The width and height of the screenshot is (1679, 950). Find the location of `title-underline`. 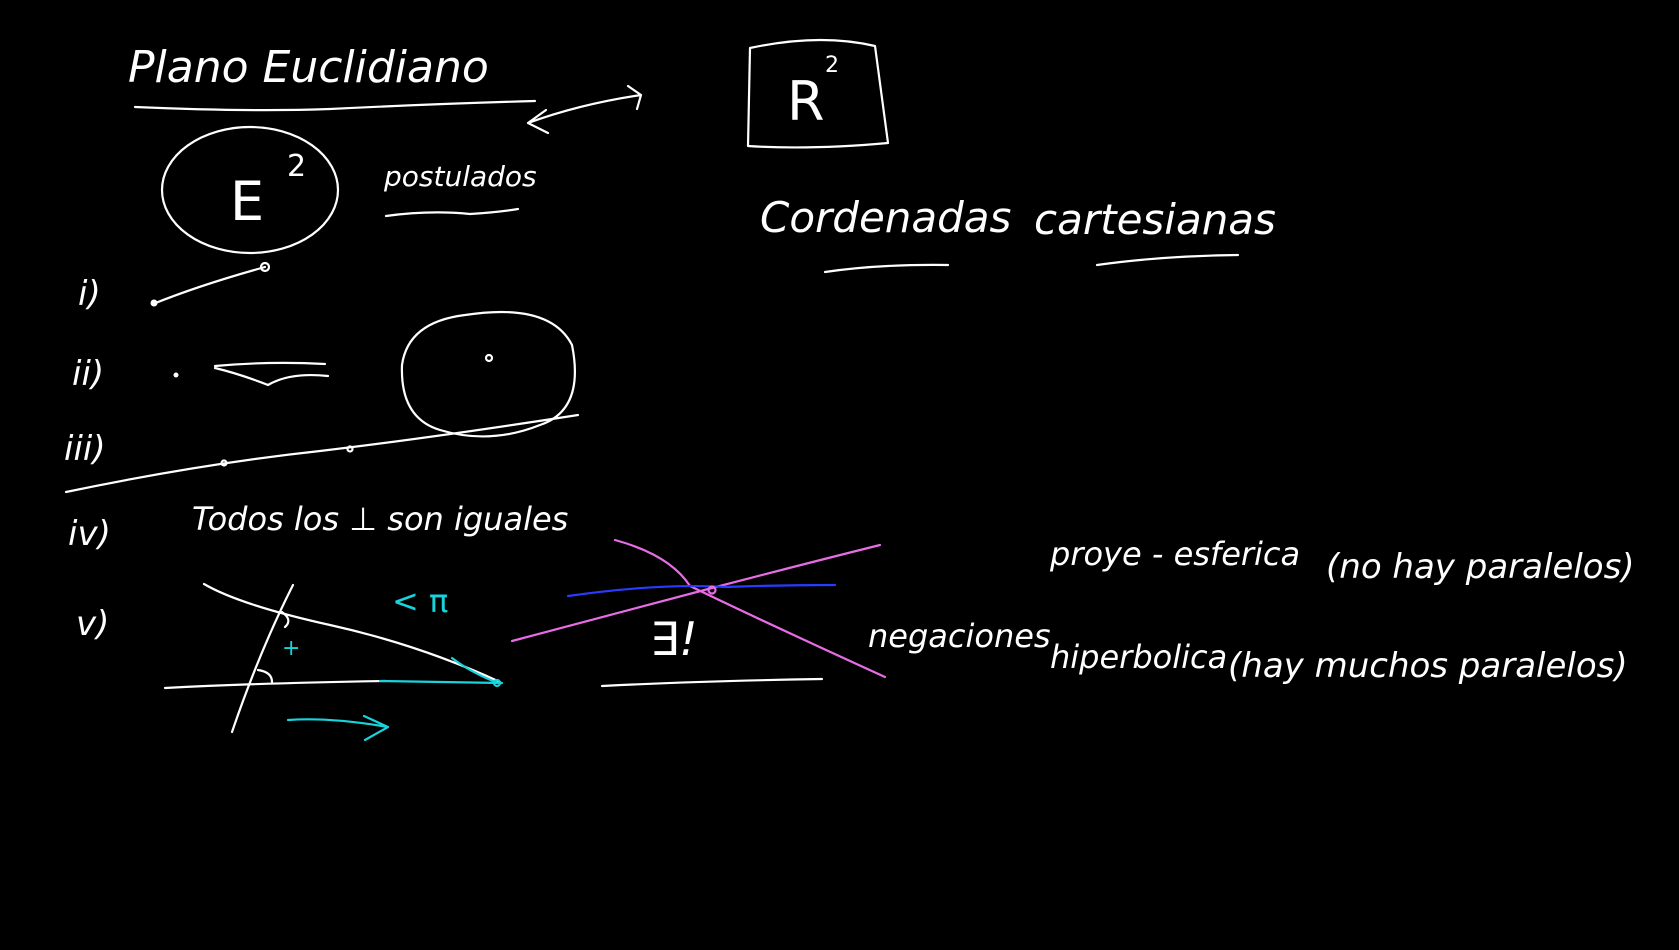

title-underline is located at coordinates (335, 105).